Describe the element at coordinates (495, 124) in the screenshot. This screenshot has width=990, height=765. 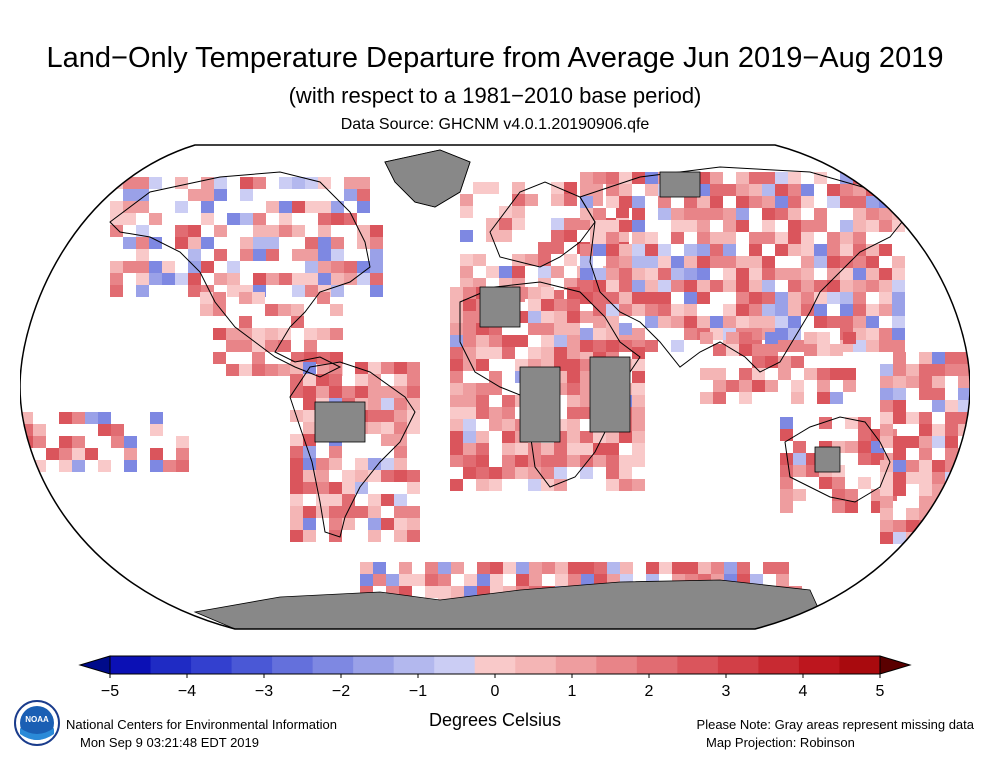
I see `data-source-label: Data Source: GHCNM v4.0.1.20190906.qfe` at that location.